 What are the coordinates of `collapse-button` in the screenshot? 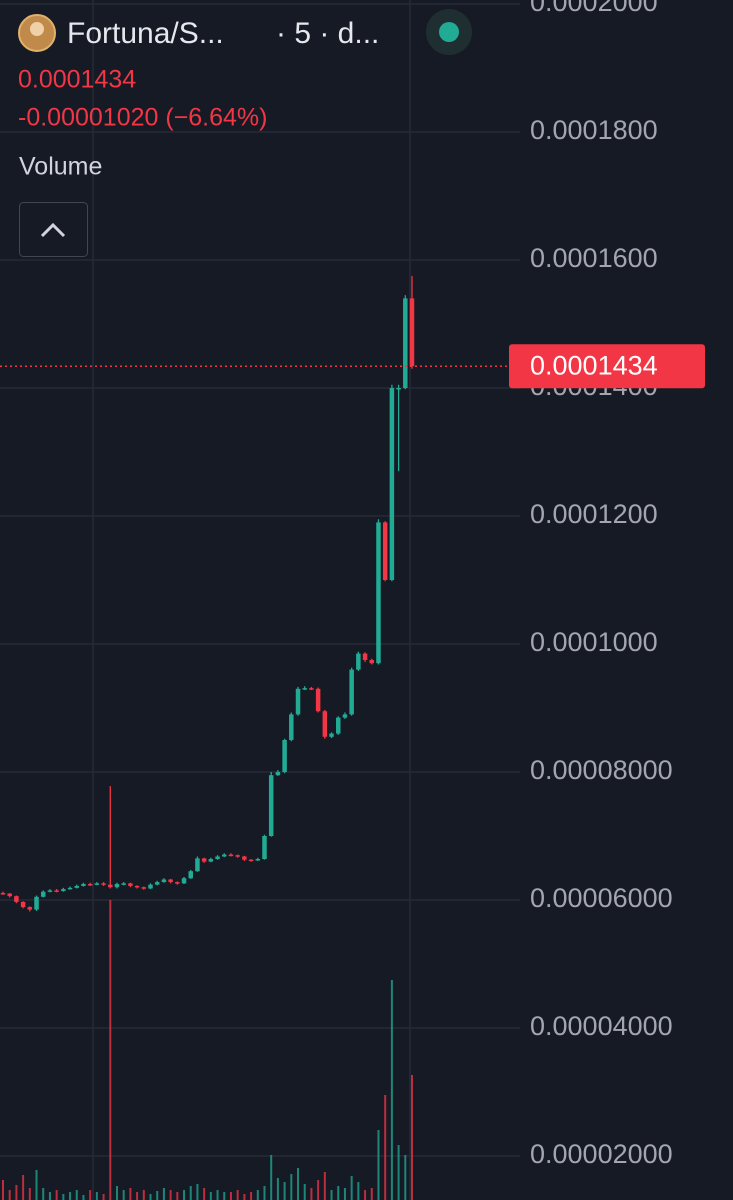 It's located at (53, 229).